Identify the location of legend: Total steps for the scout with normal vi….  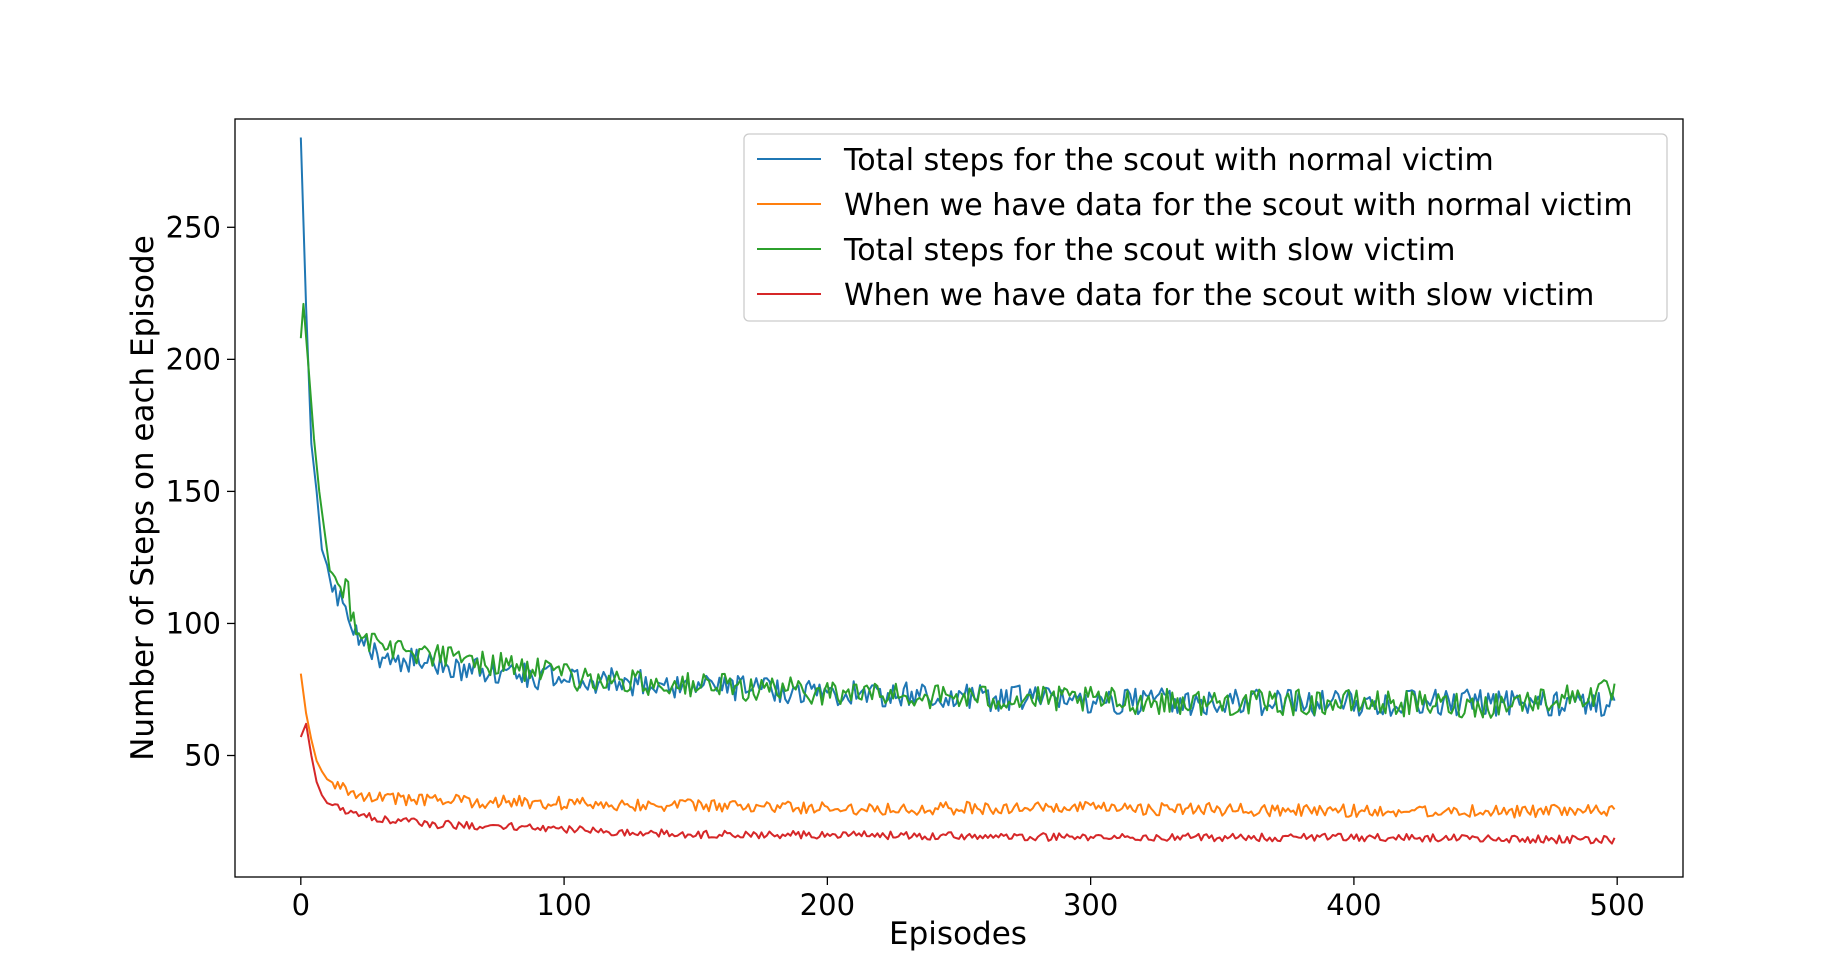
(1205, 227).